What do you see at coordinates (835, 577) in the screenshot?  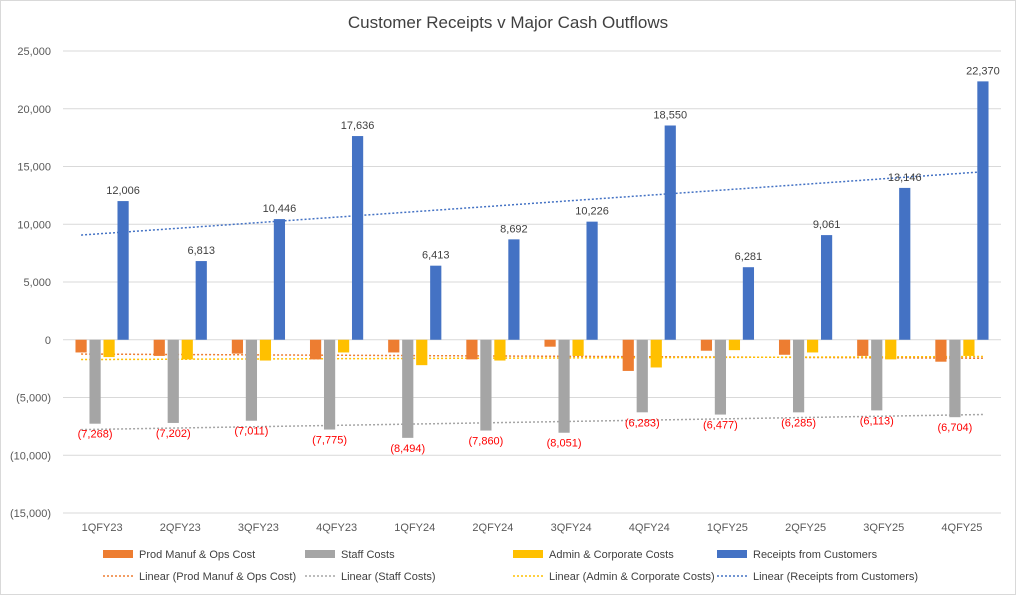 I see `legend-label: Linear (Receipts from Customers)` at bounding box center [835, 577].